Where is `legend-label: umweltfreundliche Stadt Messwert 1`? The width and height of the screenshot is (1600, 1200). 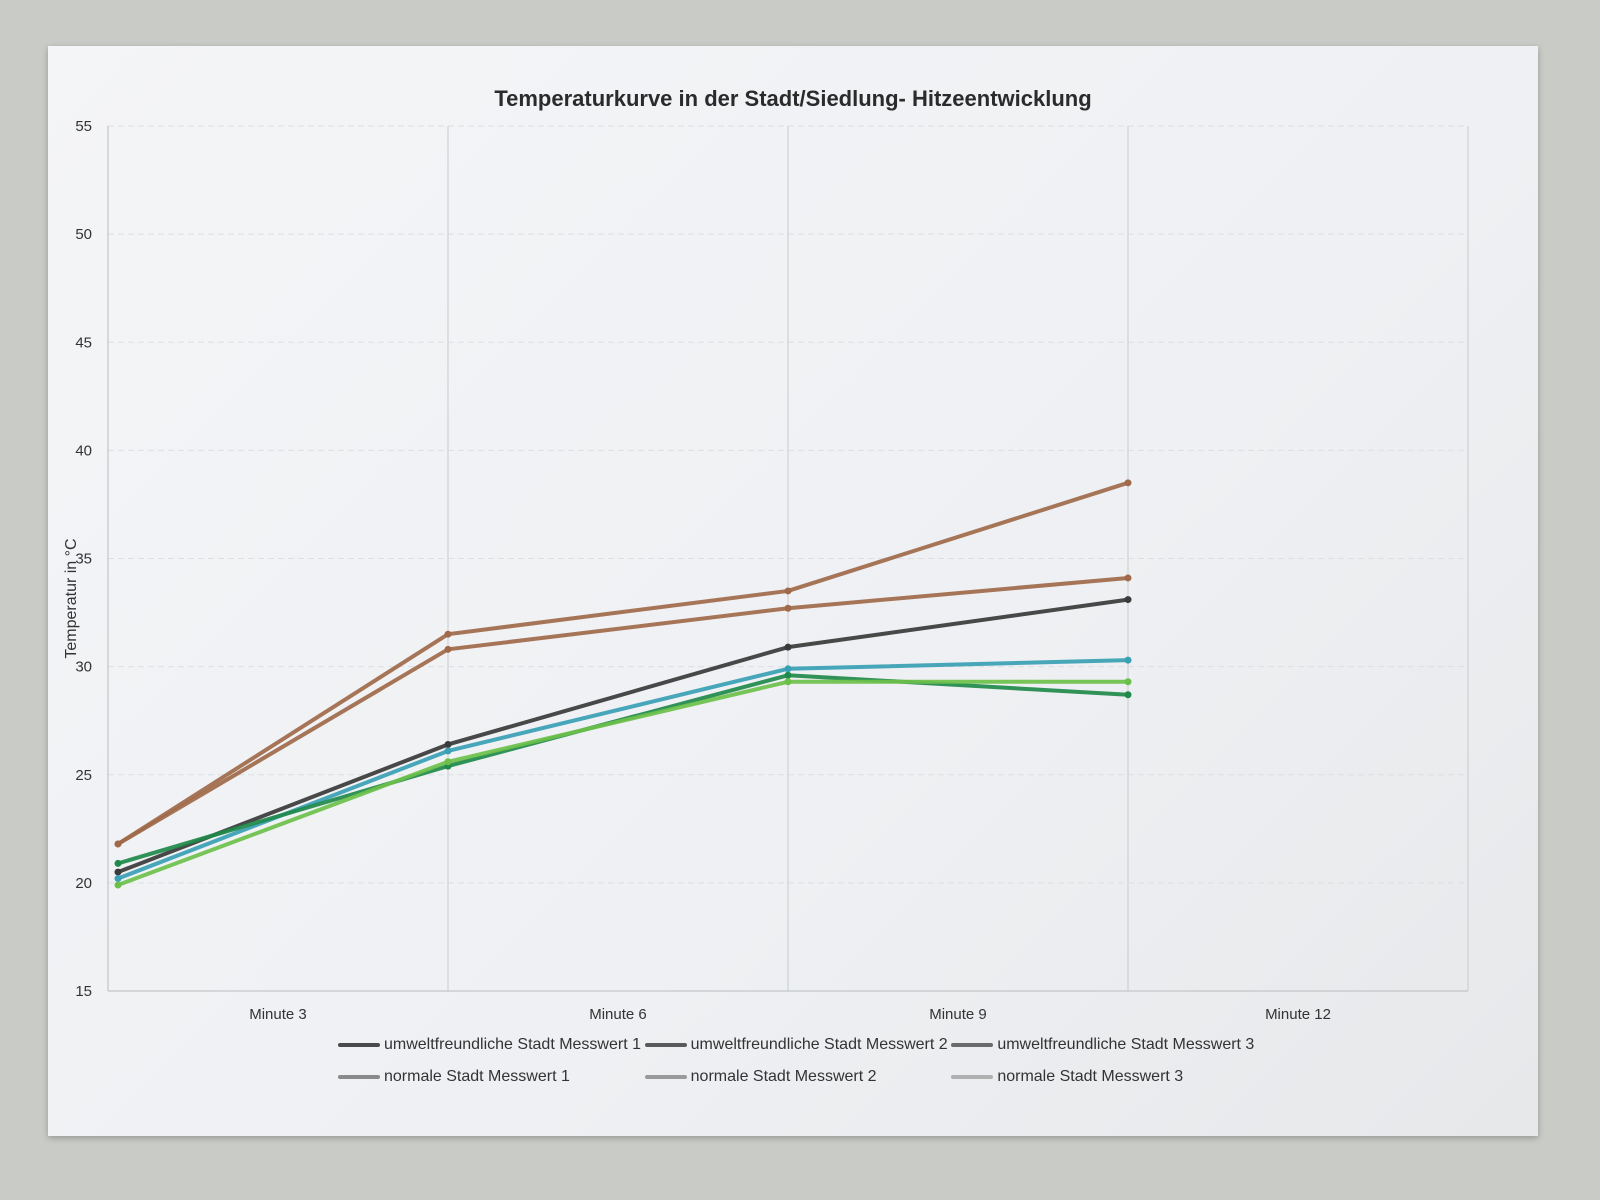 legend-label: umweltfreundliche Stadt Messwert 1 is located at coordinates (512, 1044).